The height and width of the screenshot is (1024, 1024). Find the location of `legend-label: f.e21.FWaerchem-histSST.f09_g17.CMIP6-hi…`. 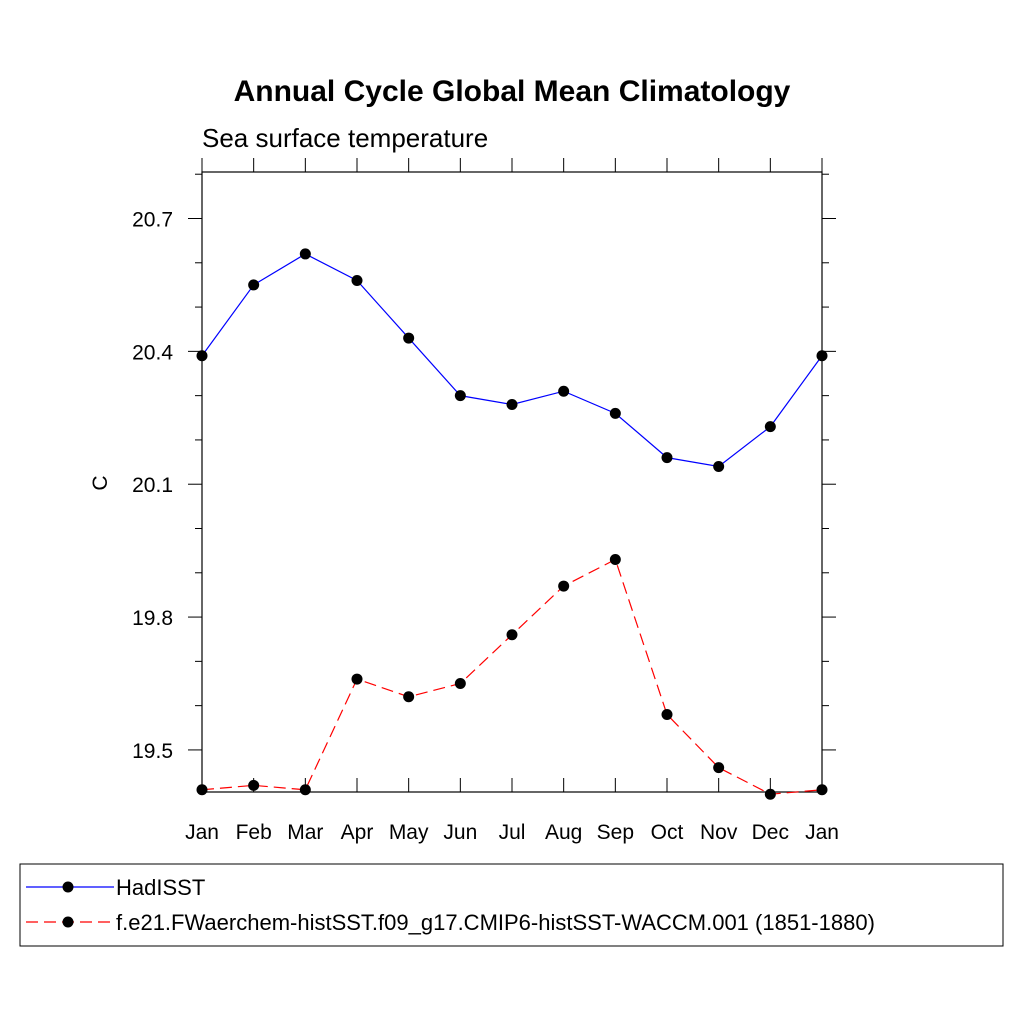

legend-label: f.e21.FWaerchem-histSST.f09_g17.CMIP6-hi… is located at coordinates (495, 922).